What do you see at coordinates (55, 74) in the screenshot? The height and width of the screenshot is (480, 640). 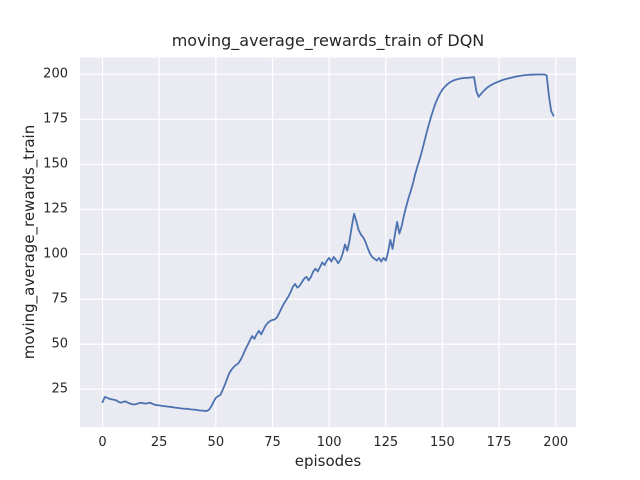 I see `y-tick-label: 200` at bounding box center [55, 74].